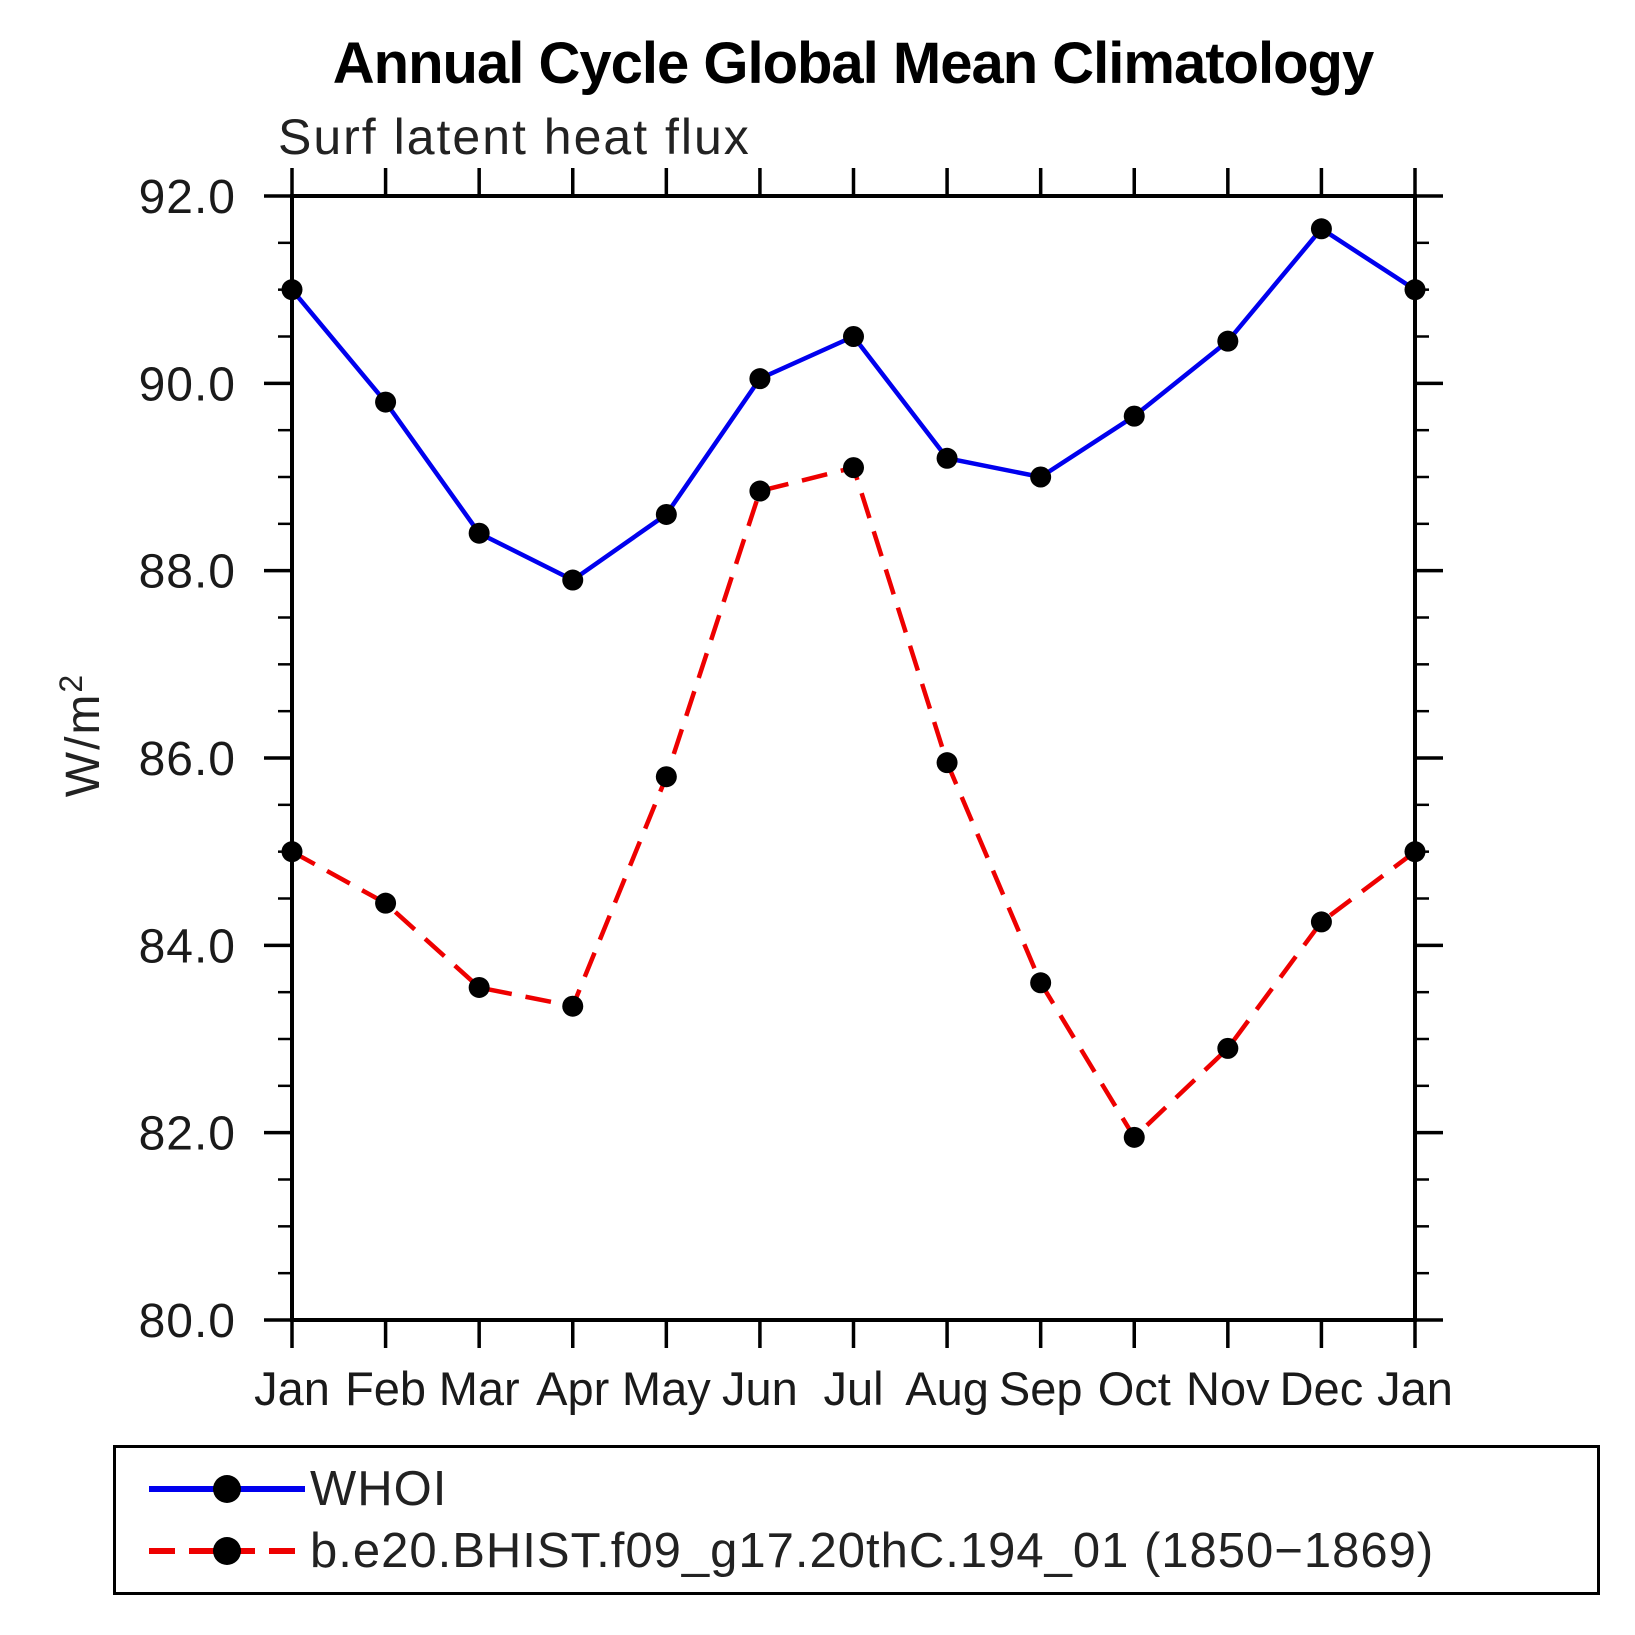 Image resolution: width=1635 pixels, height=1635 pixels. I want to click on y-tick-label: 92.0, so click(187, 197).